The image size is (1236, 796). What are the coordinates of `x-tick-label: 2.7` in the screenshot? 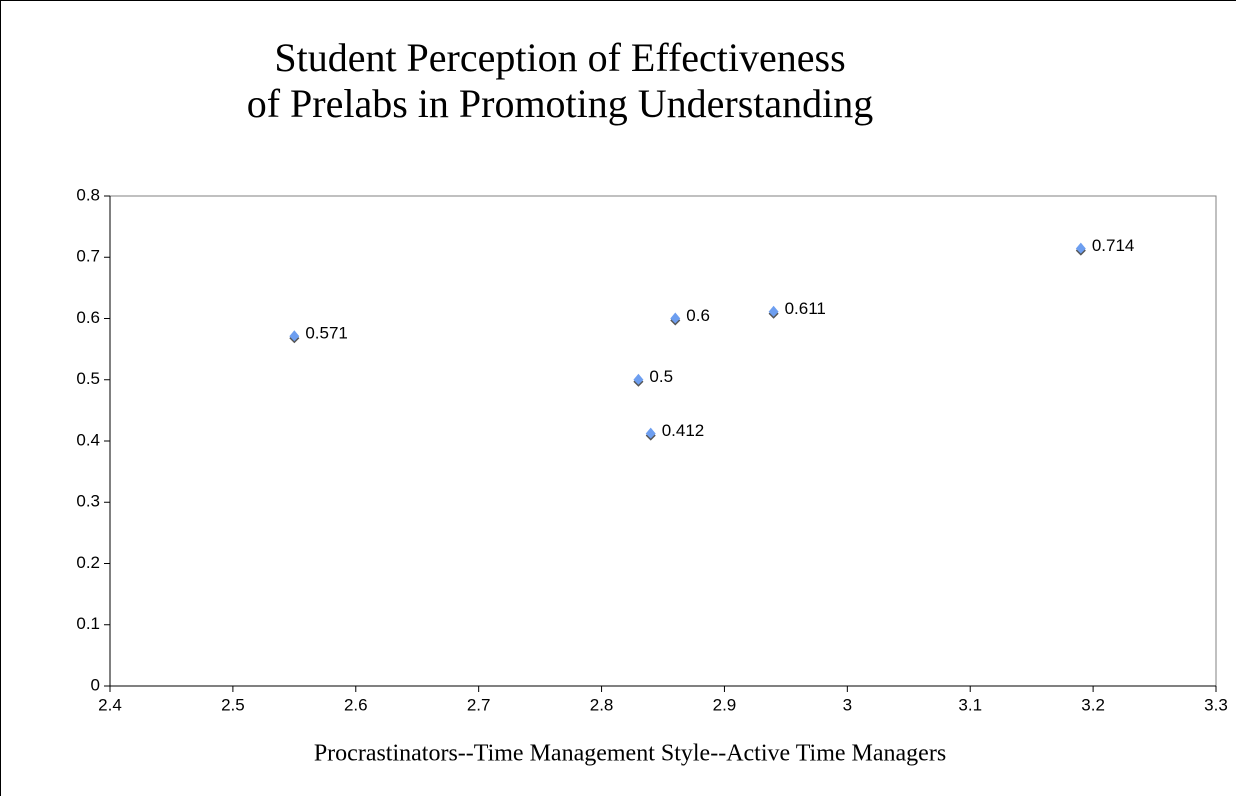 It's located at (479, 704).